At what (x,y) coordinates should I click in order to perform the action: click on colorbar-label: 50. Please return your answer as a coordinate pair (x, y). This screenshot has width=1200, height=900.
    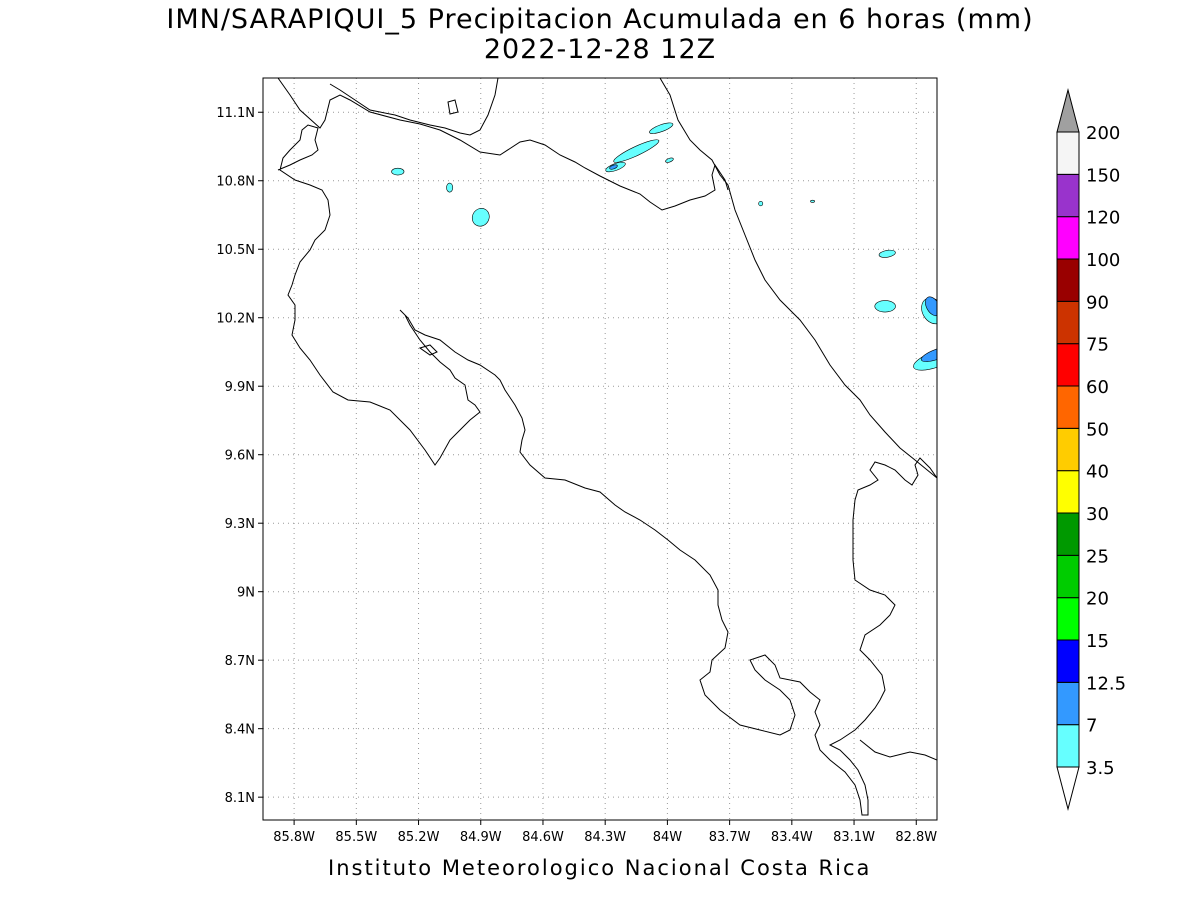
    Looking at the image, I should click on (1097, 429).